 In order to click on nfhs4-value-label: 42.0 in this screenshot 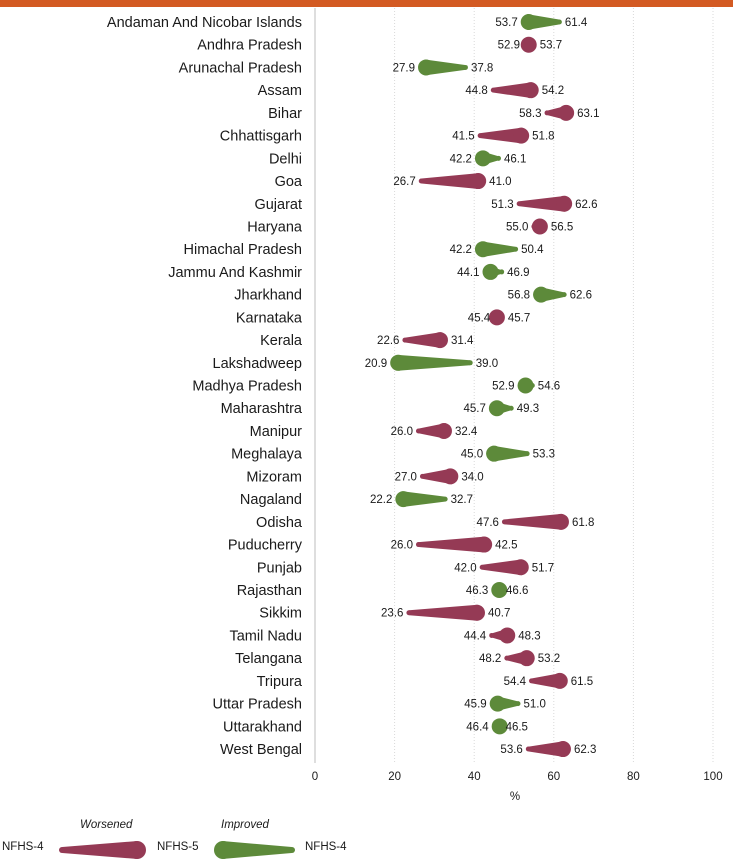, I will do `click(465, 568)`.